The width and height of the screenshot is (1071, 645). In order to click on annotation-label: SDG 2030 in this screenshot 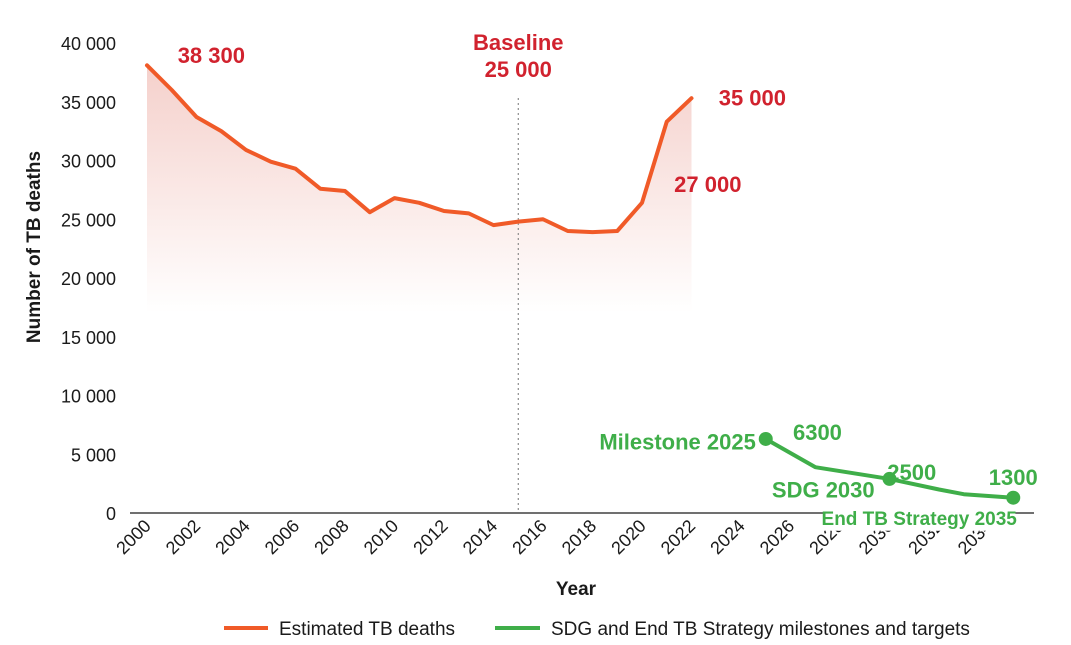, I will do `click(823, 490)`.